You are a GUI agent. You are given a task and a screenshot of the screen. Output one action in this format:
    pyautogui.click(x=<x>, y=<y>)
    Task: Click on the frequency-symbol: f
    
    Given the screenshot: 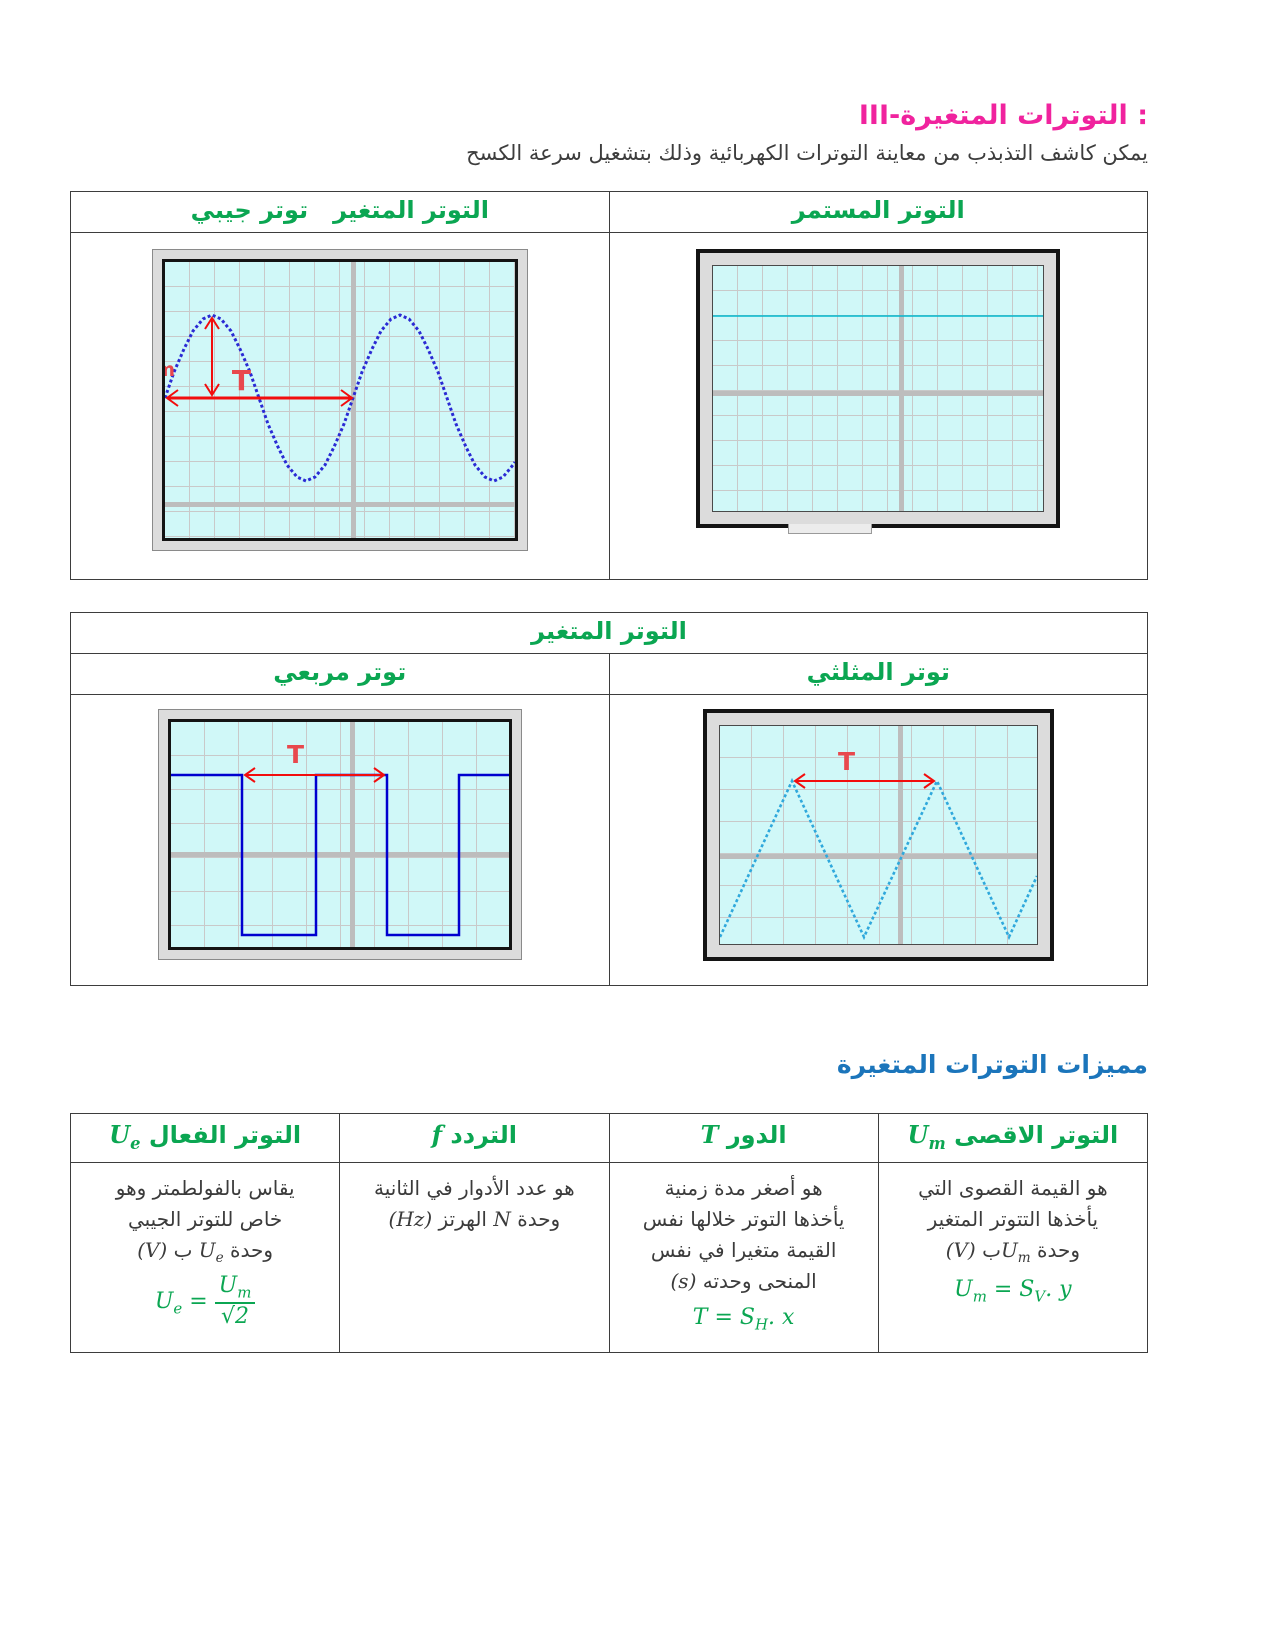 What is the action you would take?
    pyautogui.click(x=437, y=1134)
    